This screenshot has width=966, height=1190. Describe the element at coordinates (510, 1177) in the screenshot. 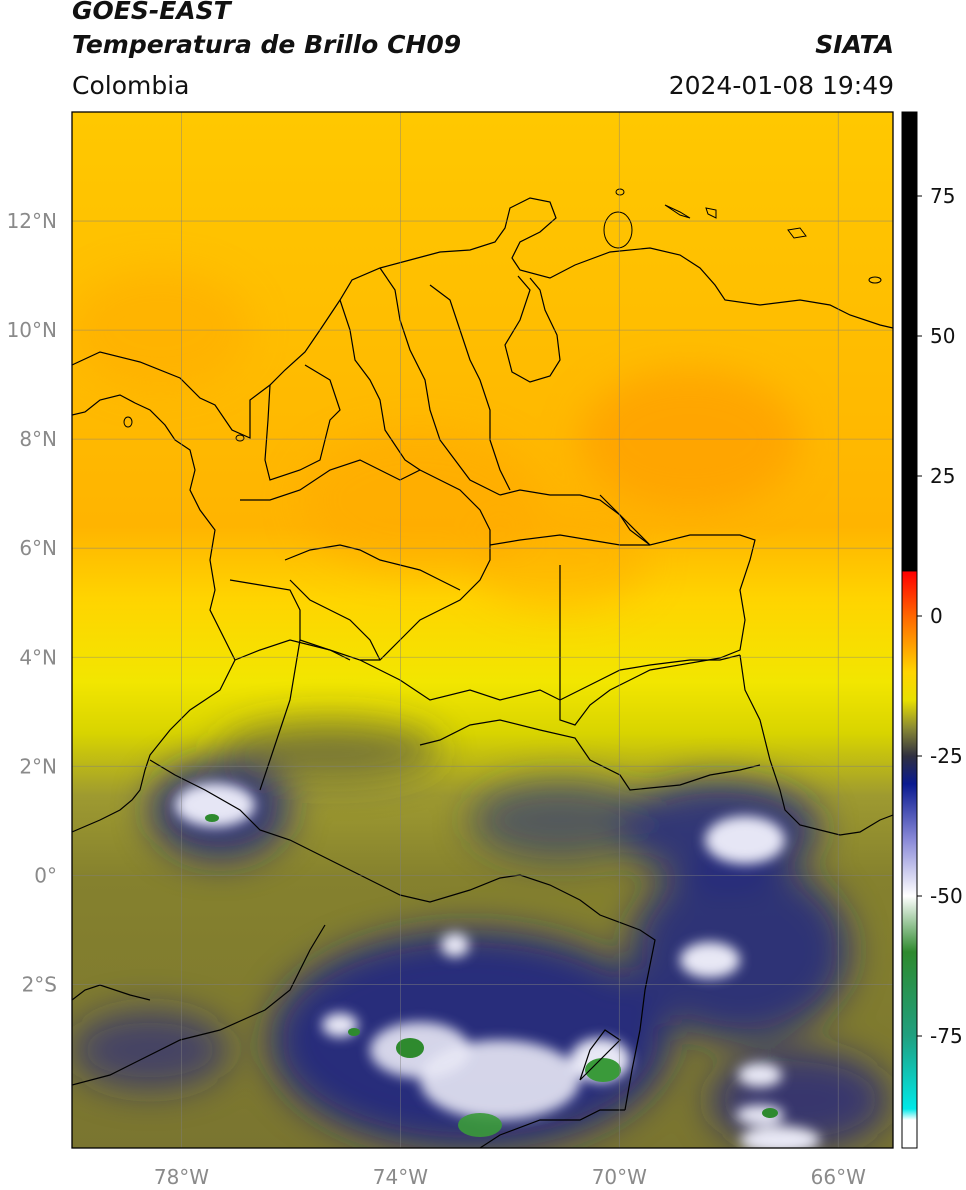

I see `longitude-tick-labels: 78°W 74°W 70°W 66°W` at that location.